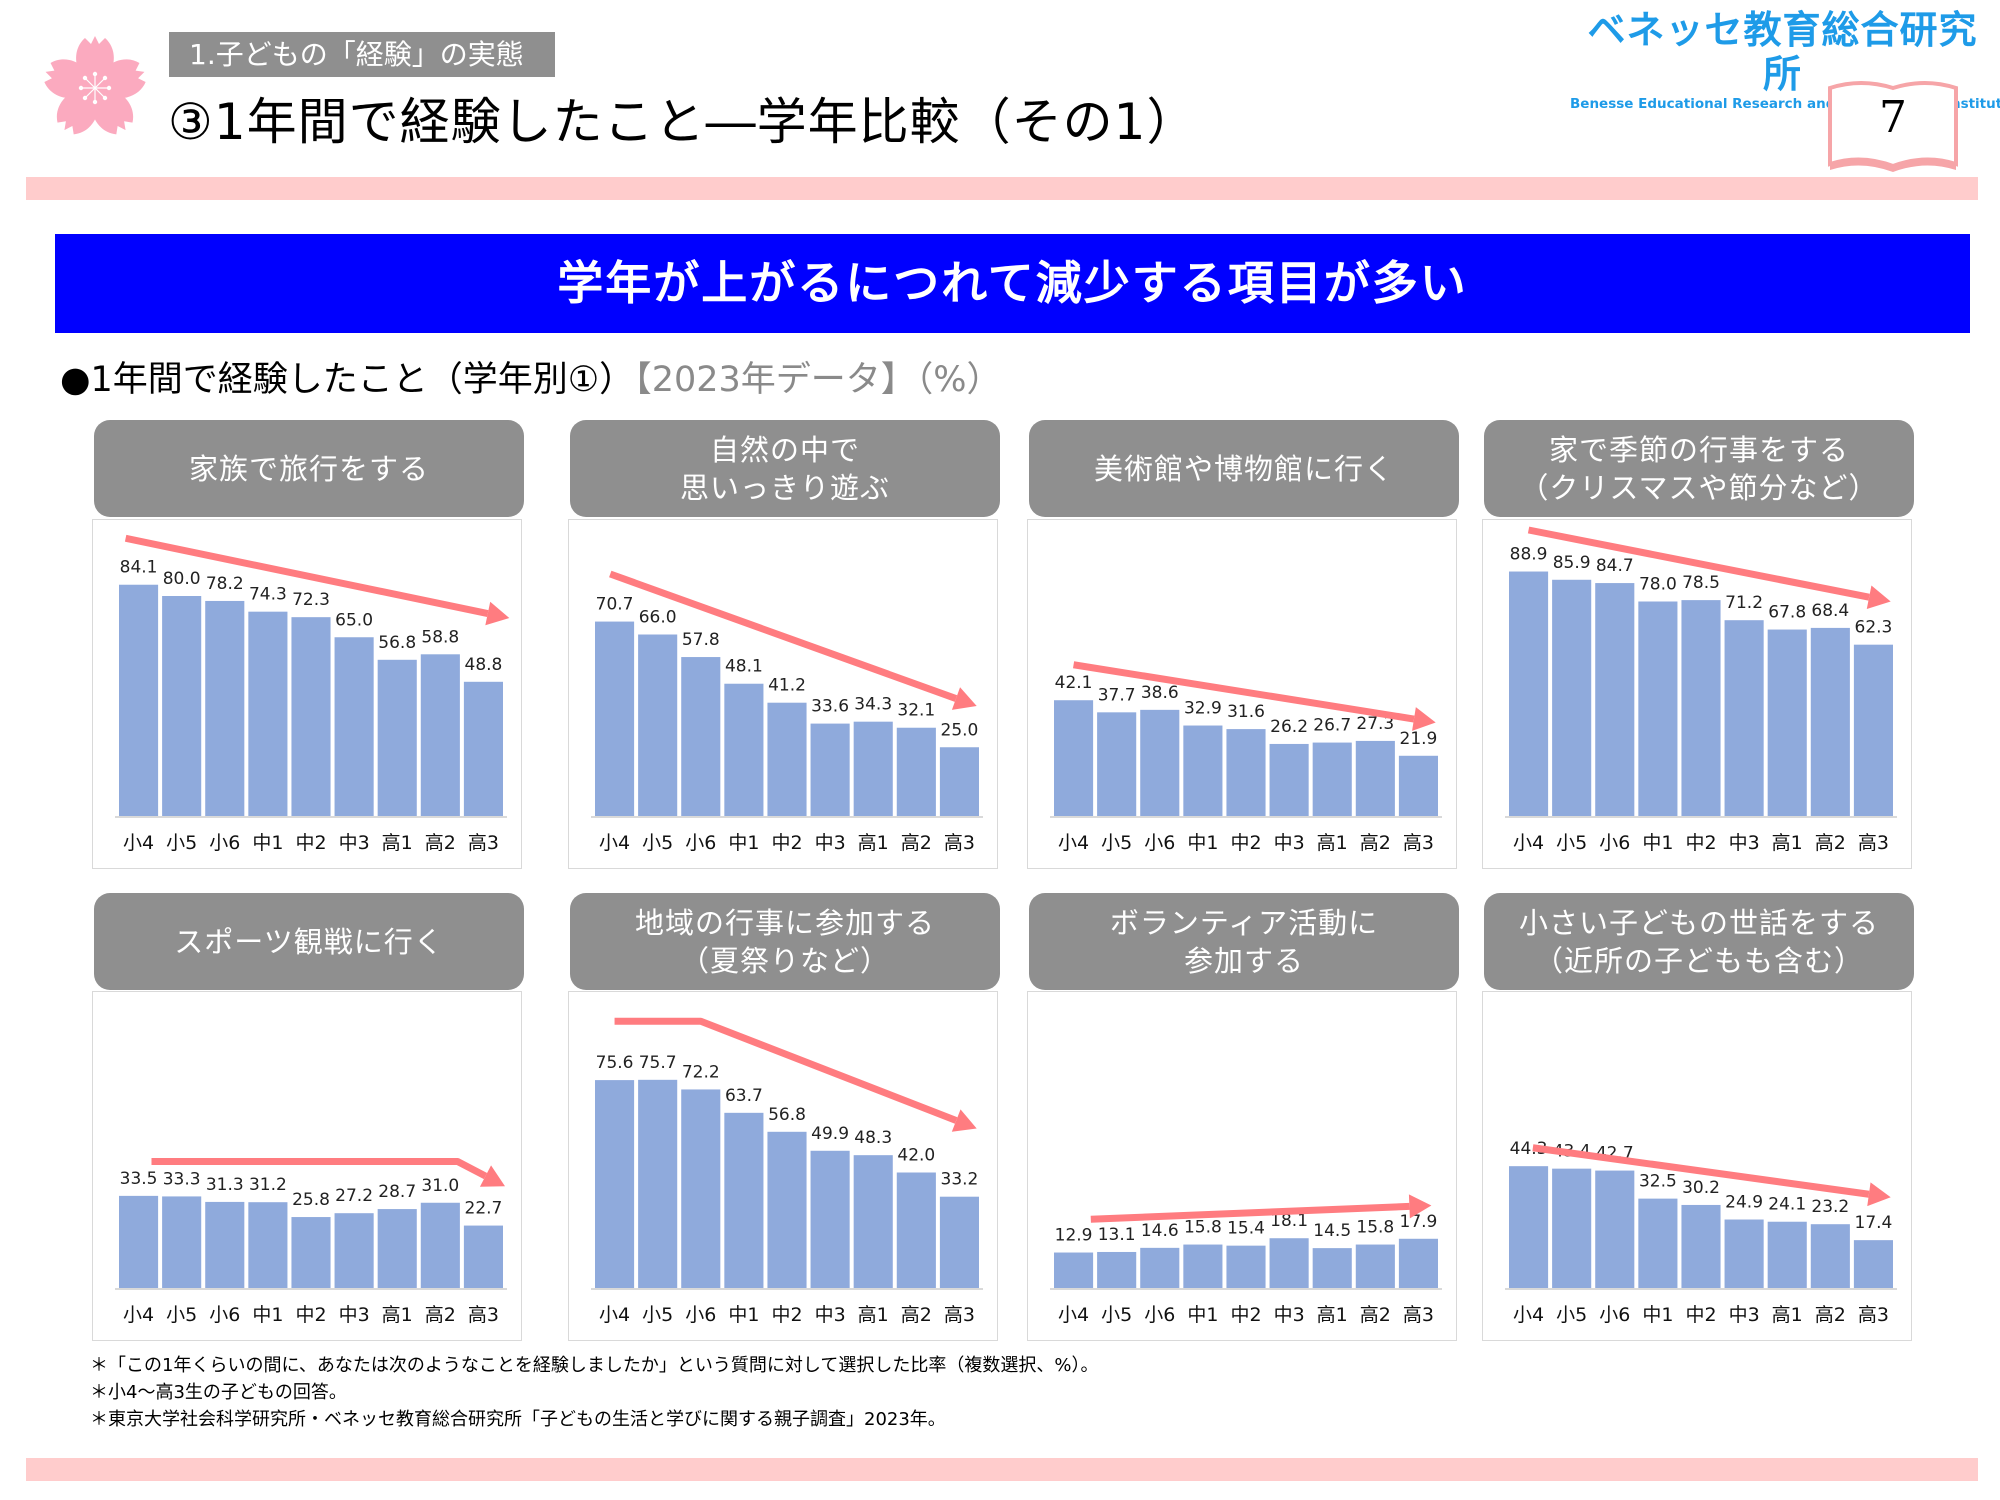 This screenshot has height=1500, width=2000. I want to click on data-label: 88.9, so click(1529, 555).